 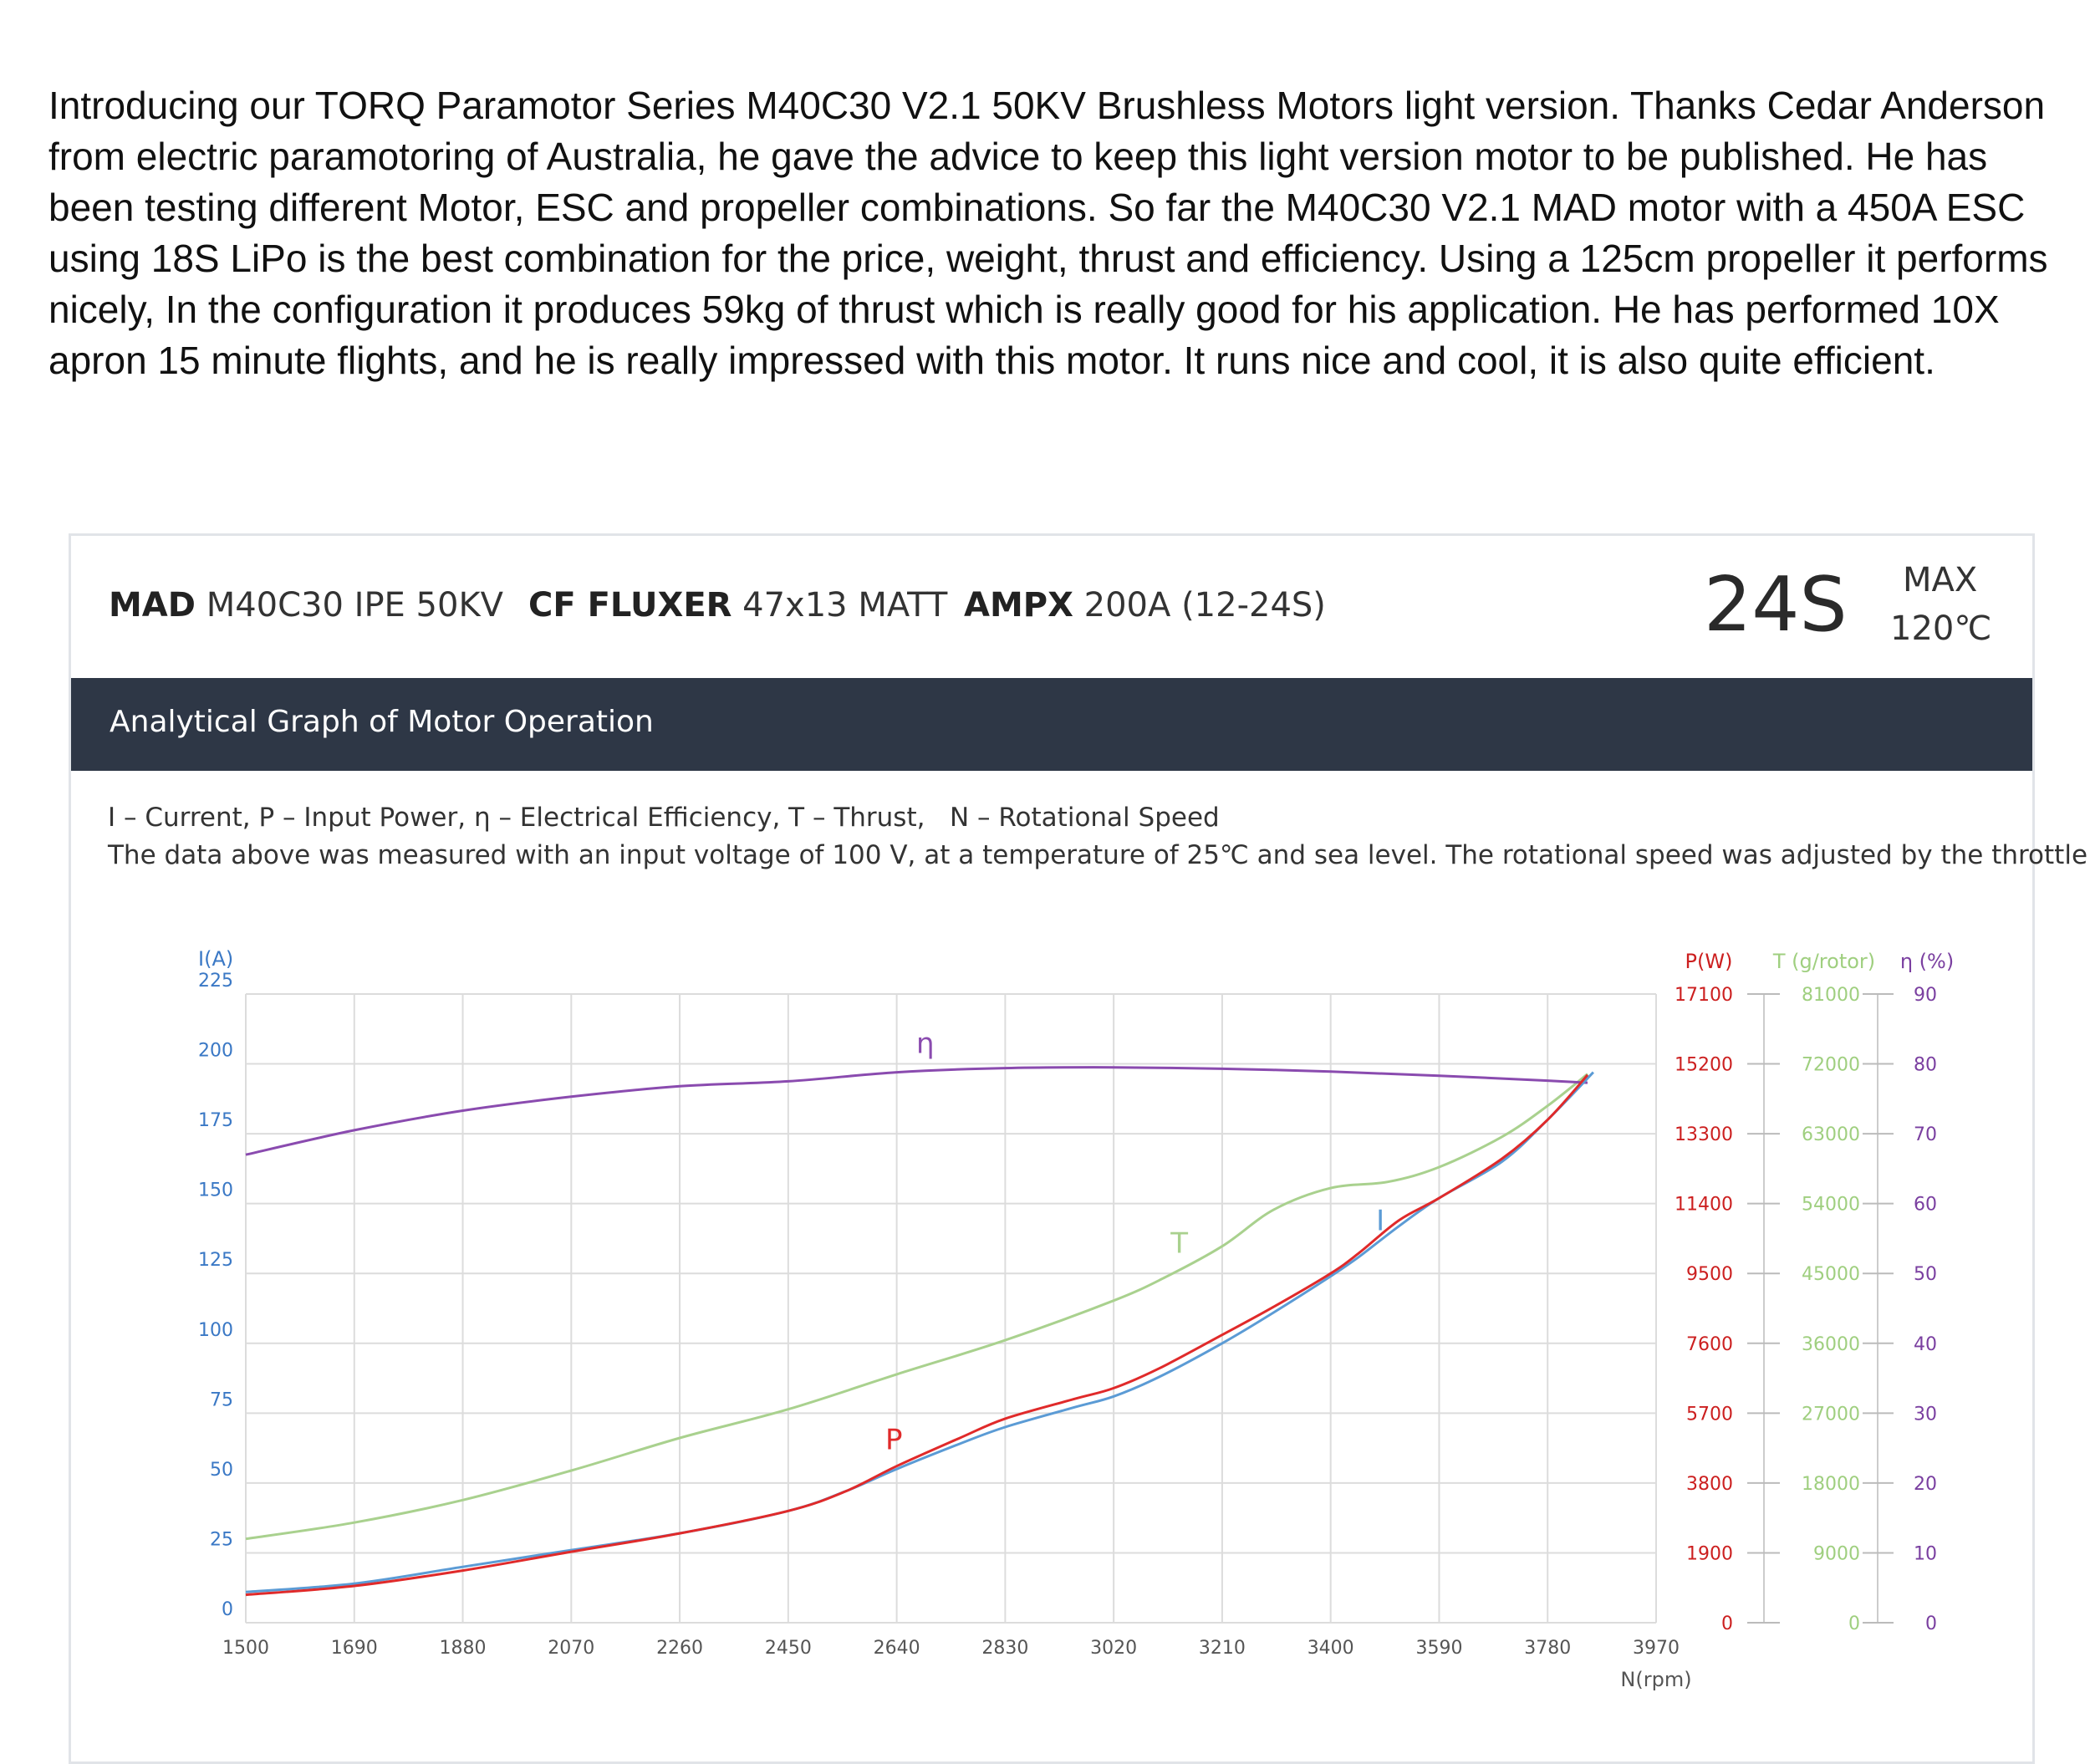 What do you see at coordinates (1709, 1344) in the screenshot?
I see `y-tick-label-power: 7600` at bounding box center [1709, 1344].